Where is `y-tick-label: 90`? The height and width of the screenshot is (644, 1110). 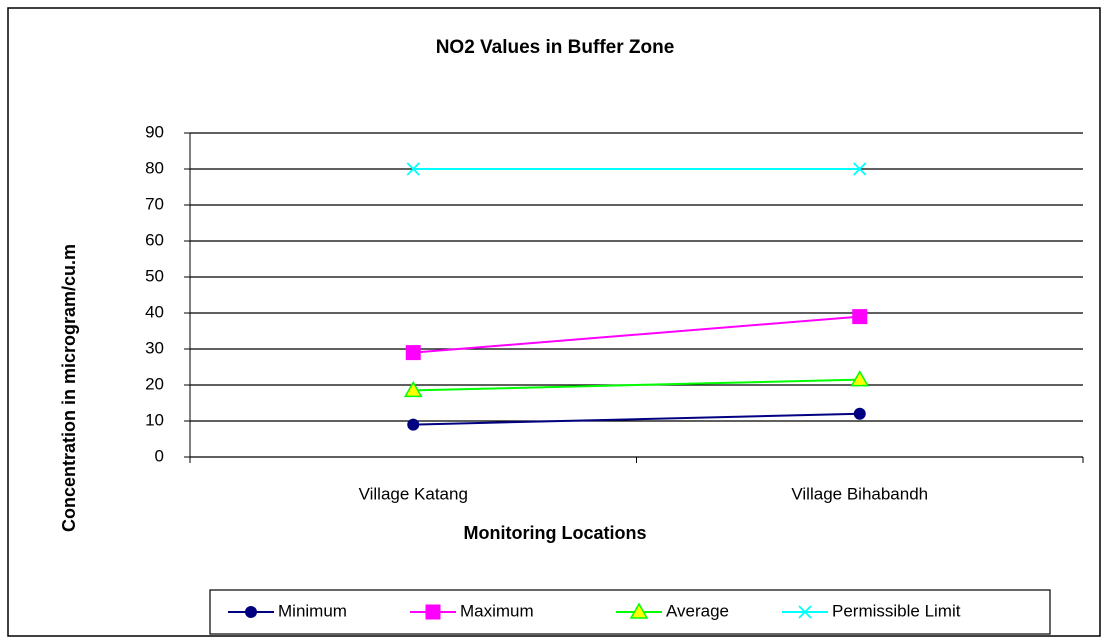
y-tick-label: 90 is located at coordinates (154, 131).